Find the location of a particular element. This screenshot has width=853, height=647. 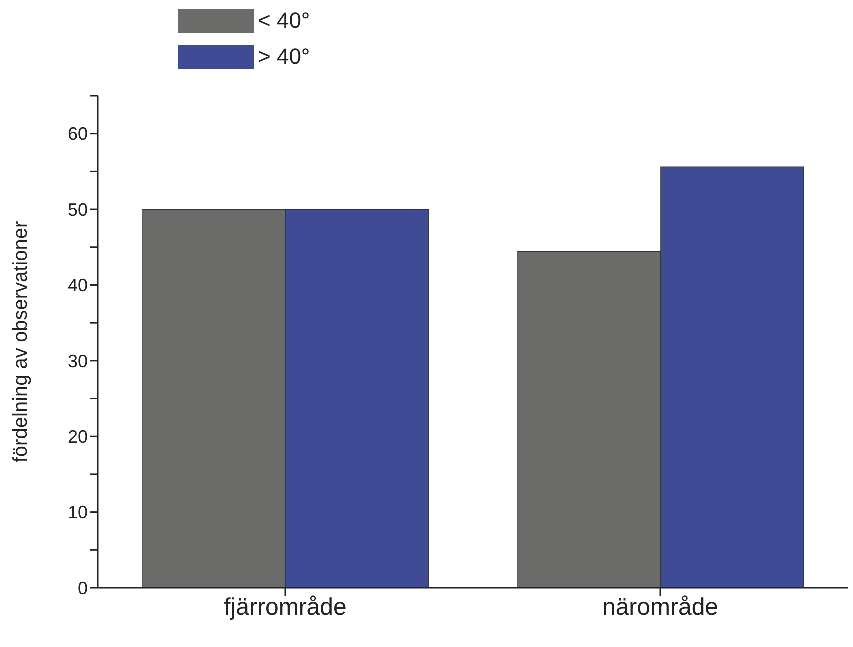

y-tick-label: 60 is located at coordinates (78, 134).